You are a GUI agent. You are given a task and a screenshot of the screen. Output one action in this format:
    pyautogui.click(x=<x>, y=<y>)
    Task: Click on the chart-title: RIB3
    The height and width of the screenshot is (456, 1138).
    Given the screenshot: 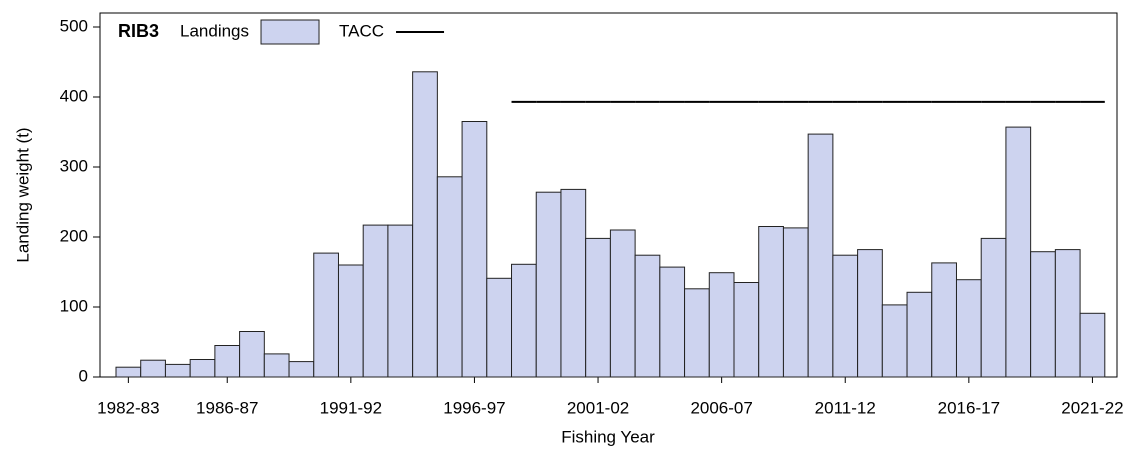 What is the action you would take?
    pyautogui.click(x=138, y=31)
    